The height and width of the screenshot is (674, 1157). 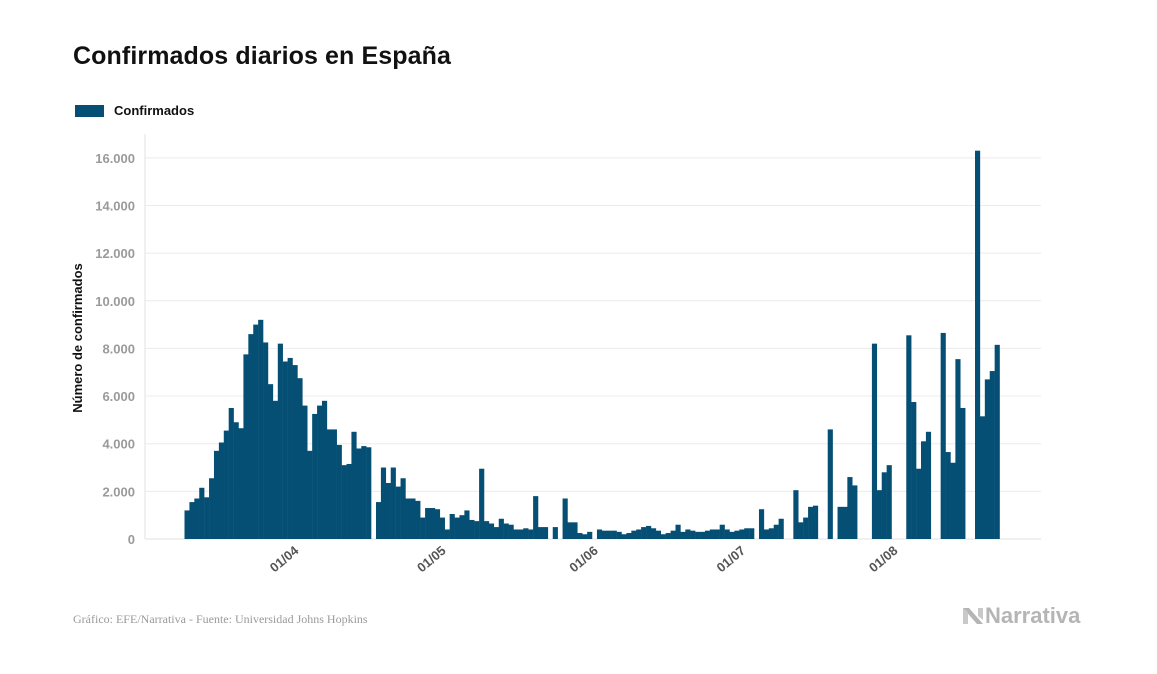 I want to click on x-tick-label: 01/08, so click(x=883, y=559).